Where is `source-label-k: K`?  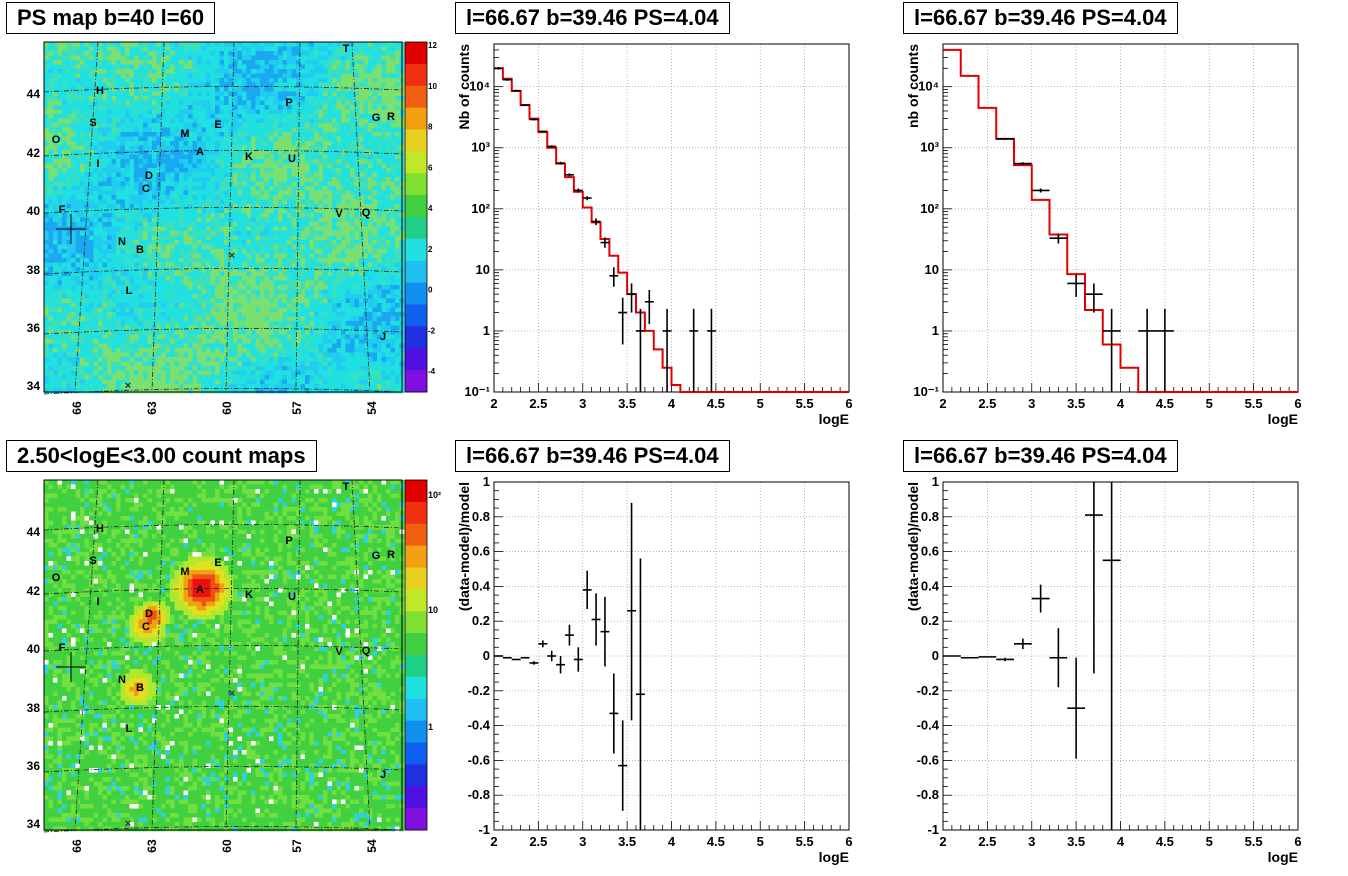
source-label-k: K is located at coordinates (249, 595).